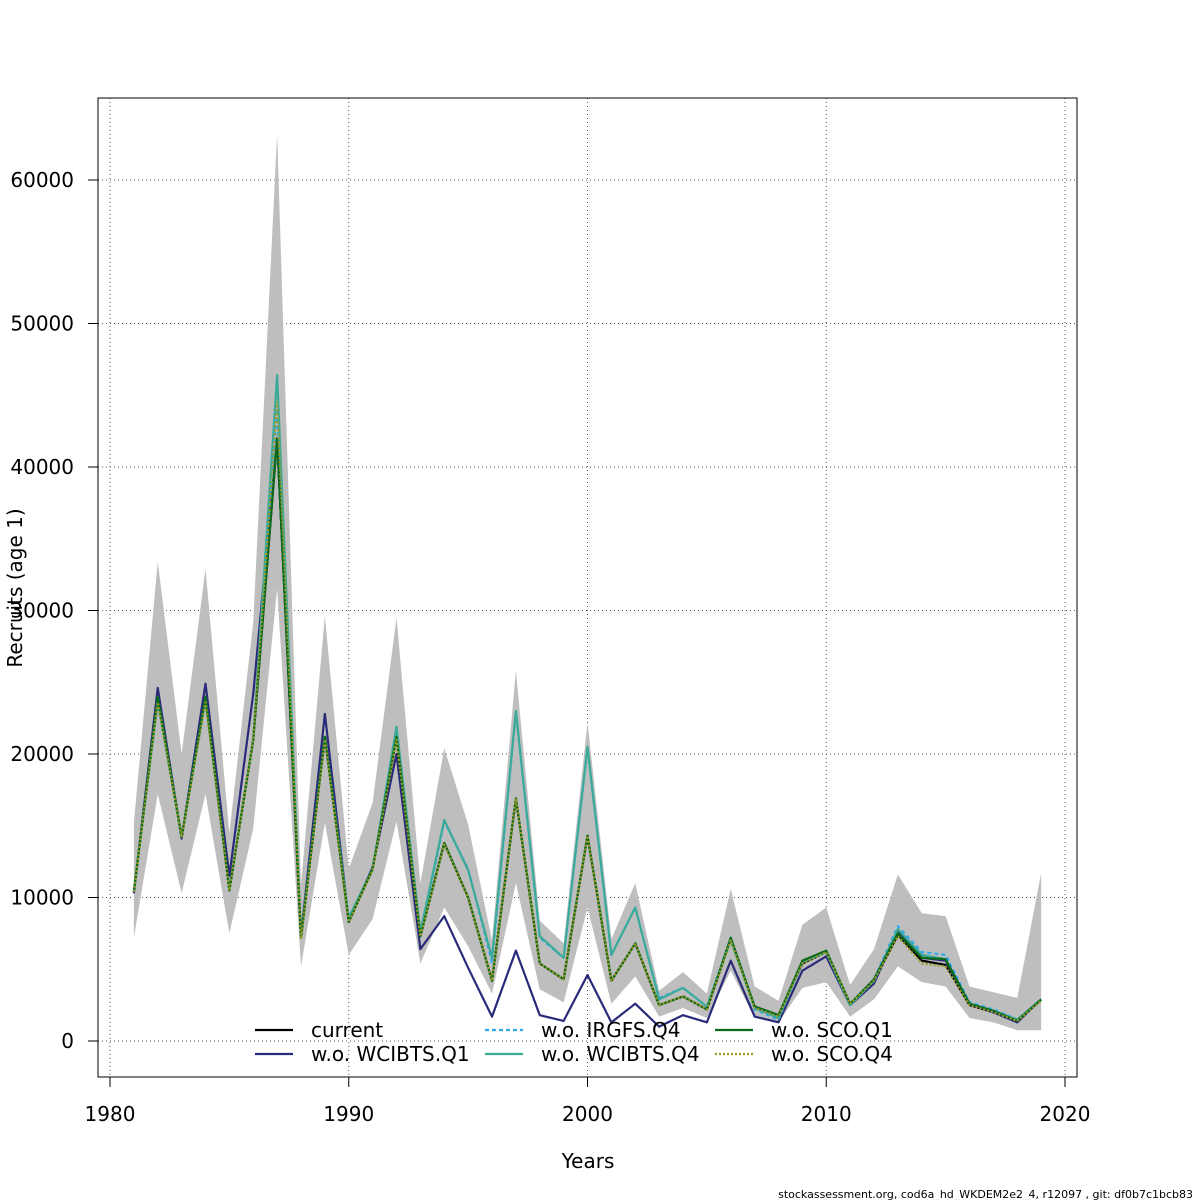  I want to click on x-tick-label: 2020, so click(1065, 1114).